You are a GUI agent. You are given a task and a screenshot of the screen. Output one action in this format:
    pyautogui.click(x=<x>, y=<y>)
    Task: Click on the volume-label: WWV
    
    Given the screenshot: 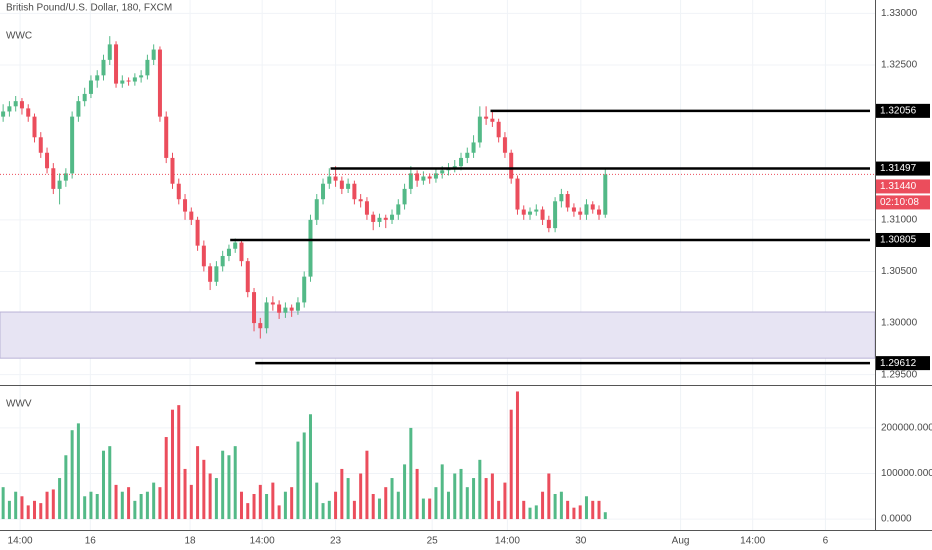 What is the action you would take?
    pyautogui.click(x=19, y=404)
    